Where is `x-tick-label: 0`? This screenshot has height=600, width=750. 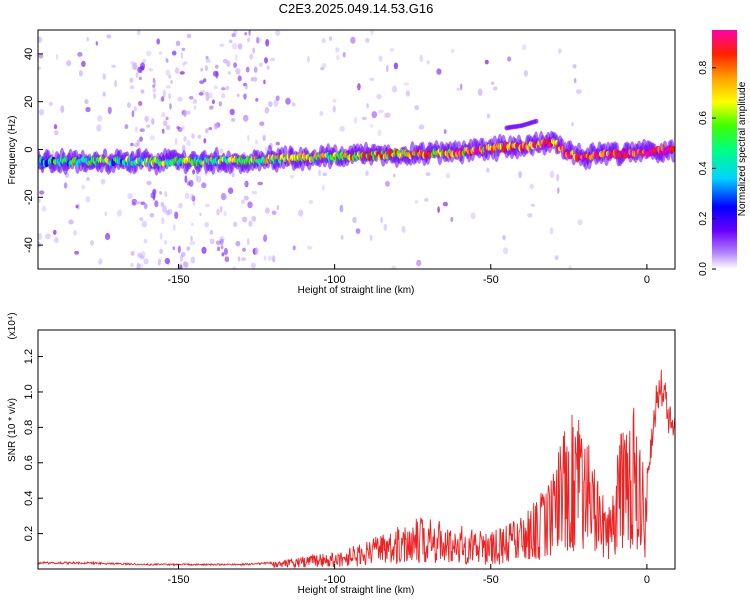
x-tick-label: 0 is located at coordinates (647, 280).